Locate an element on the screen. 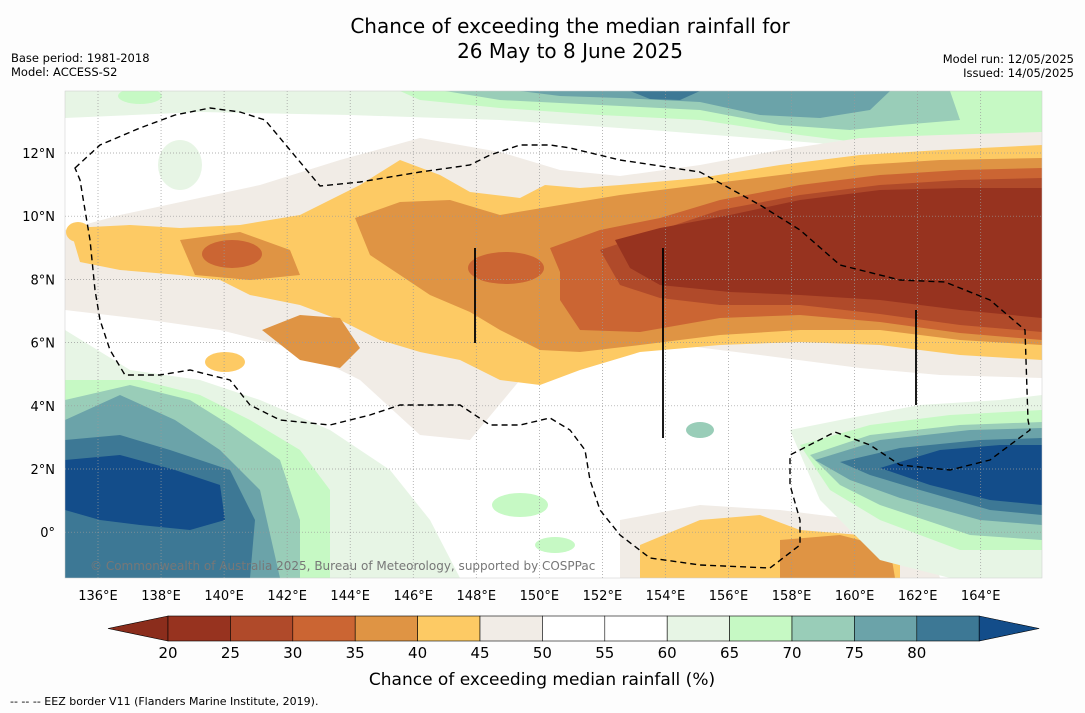  y-tick-label: 0° is located at coordinates (47, 533).